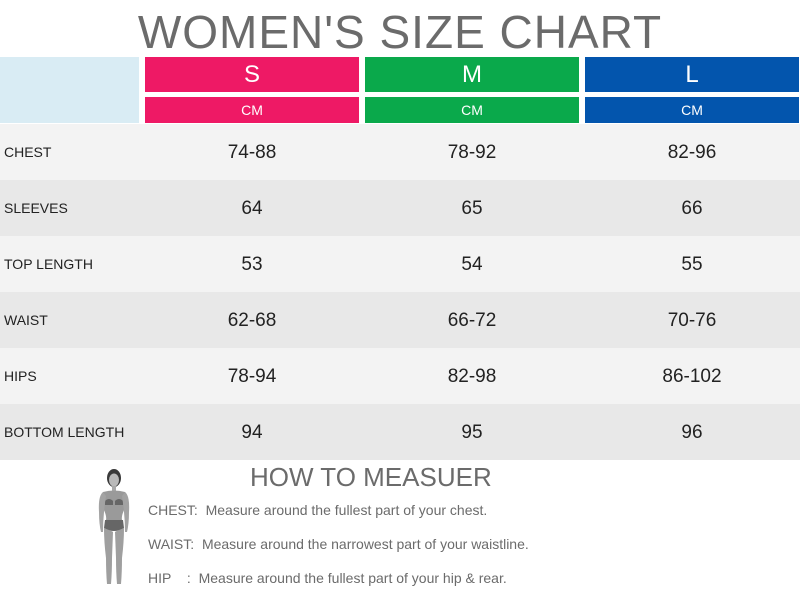  What do you see at coordinates (692, 110) in the screenshot?
I see `unit-header-l: CM` at bounding box center [692, 110].